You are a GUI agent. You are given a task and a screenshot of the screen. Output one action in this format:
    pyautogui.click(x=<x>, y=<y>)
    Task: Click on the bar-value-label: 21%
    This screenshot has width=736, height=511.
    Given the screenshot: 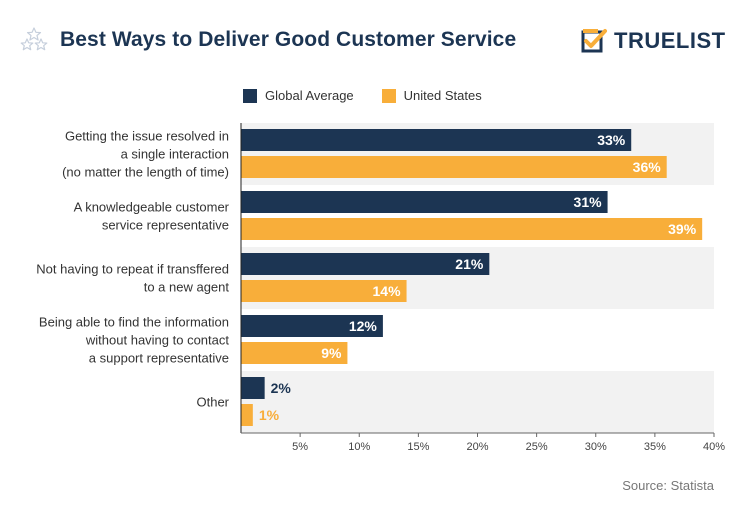 What is the action you would take?
    pyautogui.click(x=469, y=264)
    